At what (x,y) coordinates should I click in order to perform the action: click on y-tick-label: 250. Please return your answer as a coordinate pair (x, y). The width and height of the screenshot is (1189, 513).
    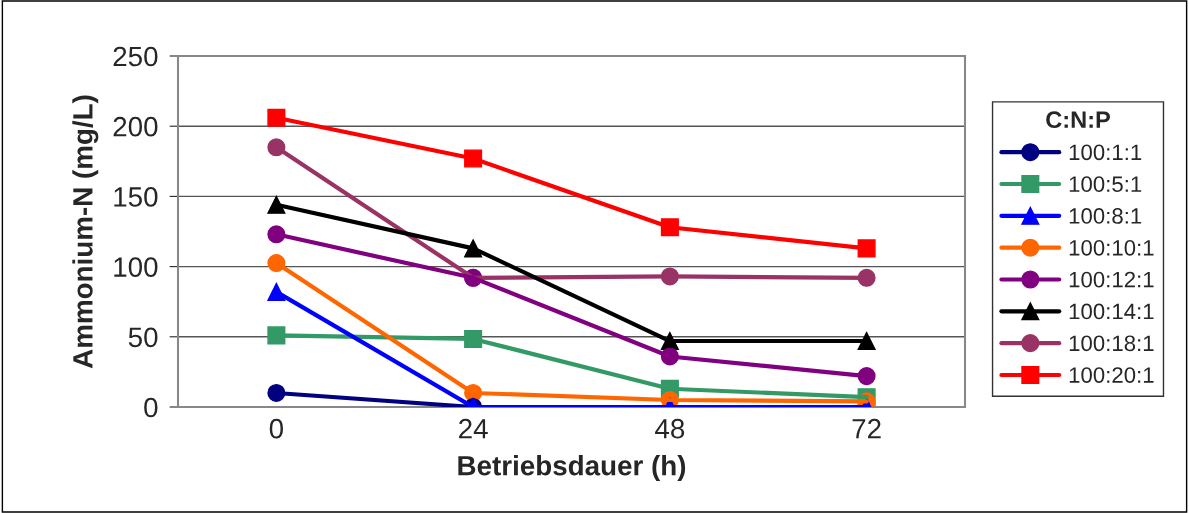
    Looking at the image, I should click on (135, 56).